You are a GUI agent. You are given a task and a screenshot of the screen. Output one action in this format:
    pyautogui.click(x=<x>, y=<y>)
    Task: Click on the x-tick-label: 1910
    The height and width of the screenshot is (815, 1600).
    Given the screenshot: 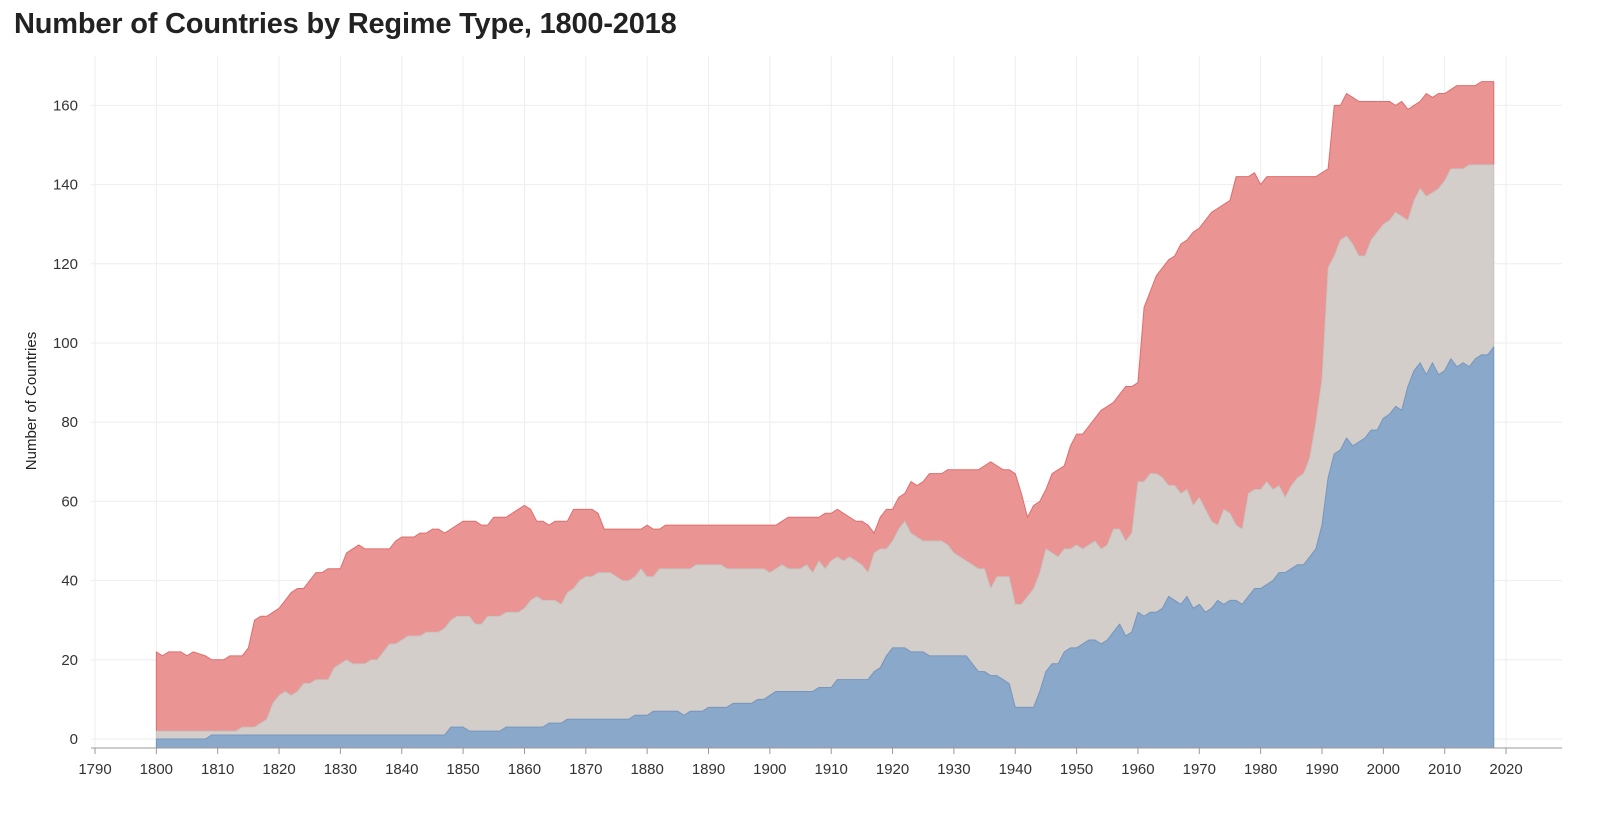 What is the action you would take?
    pyautogui.click(x=831, y=769)
    